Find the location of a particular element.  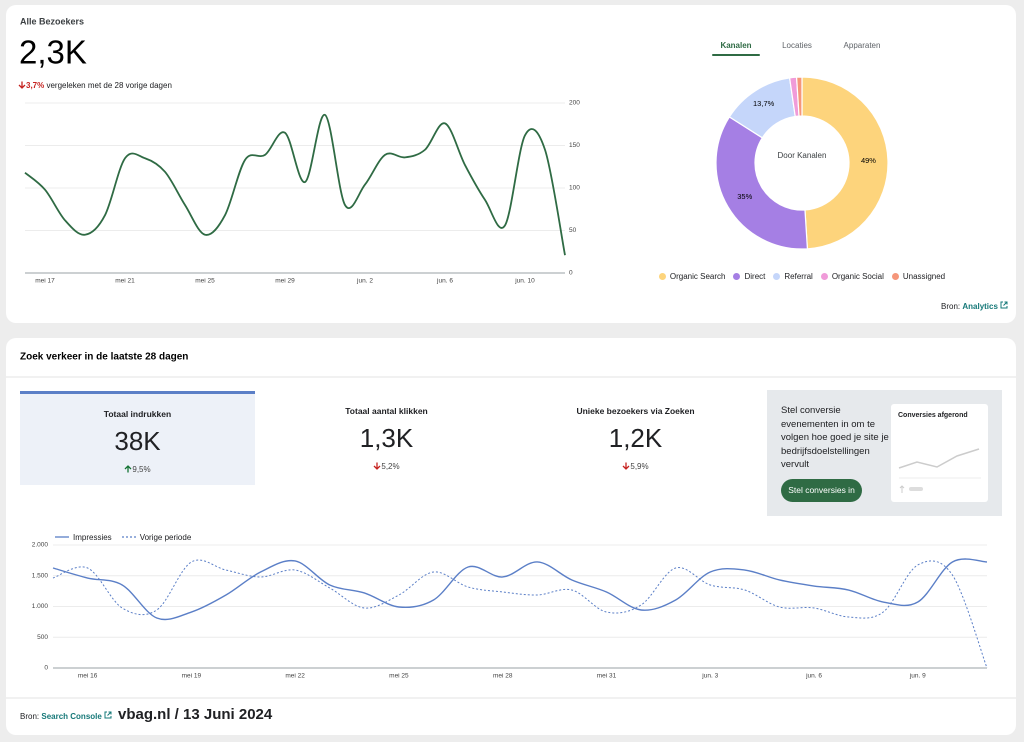

preview-card: Conversies afgerond is located at coordinates (939, 453).